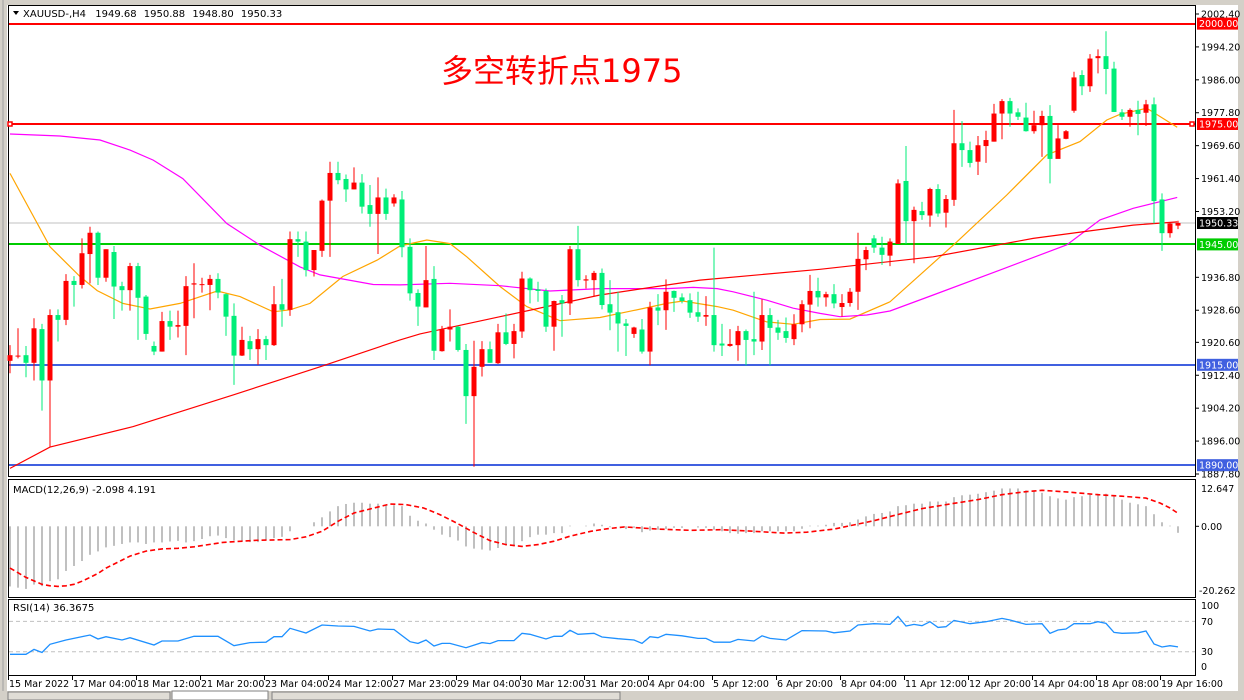  Describe the element at coordinates (84, 490) in the screenshot. I see `macd-label: MACD(12,26,9) -2.098 4.191` at that location.